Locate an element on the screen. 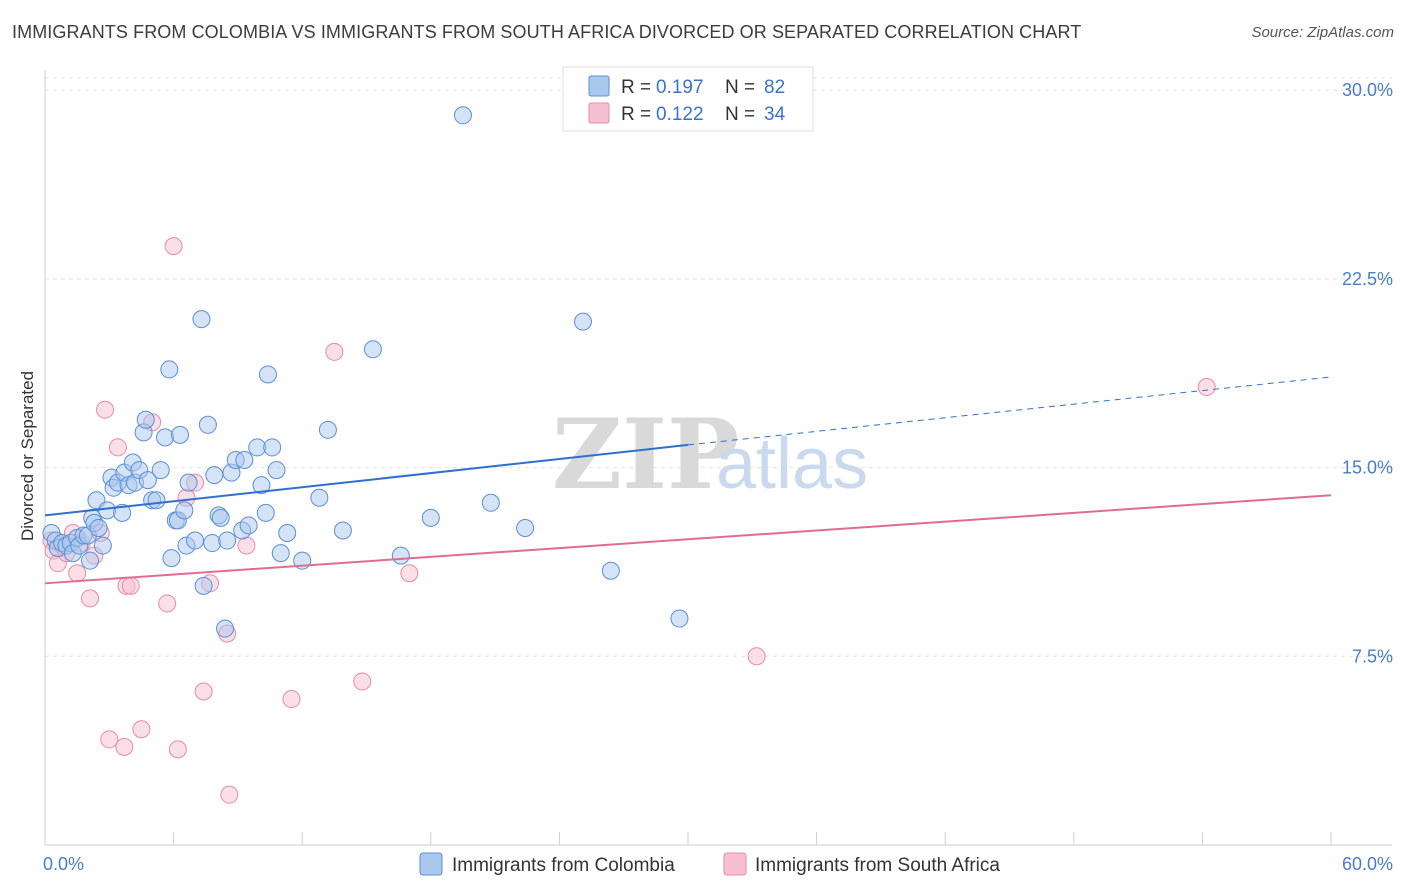  legend-n-label-colombia: N = is located at coordinates (740, 87).